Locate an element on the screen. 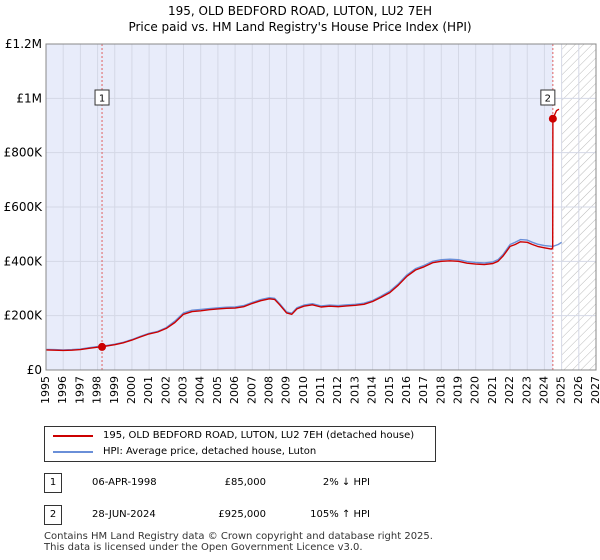 This screenshot has width=600, height=560. x-tick-label: 2011 is located at coordinates (320, 390).